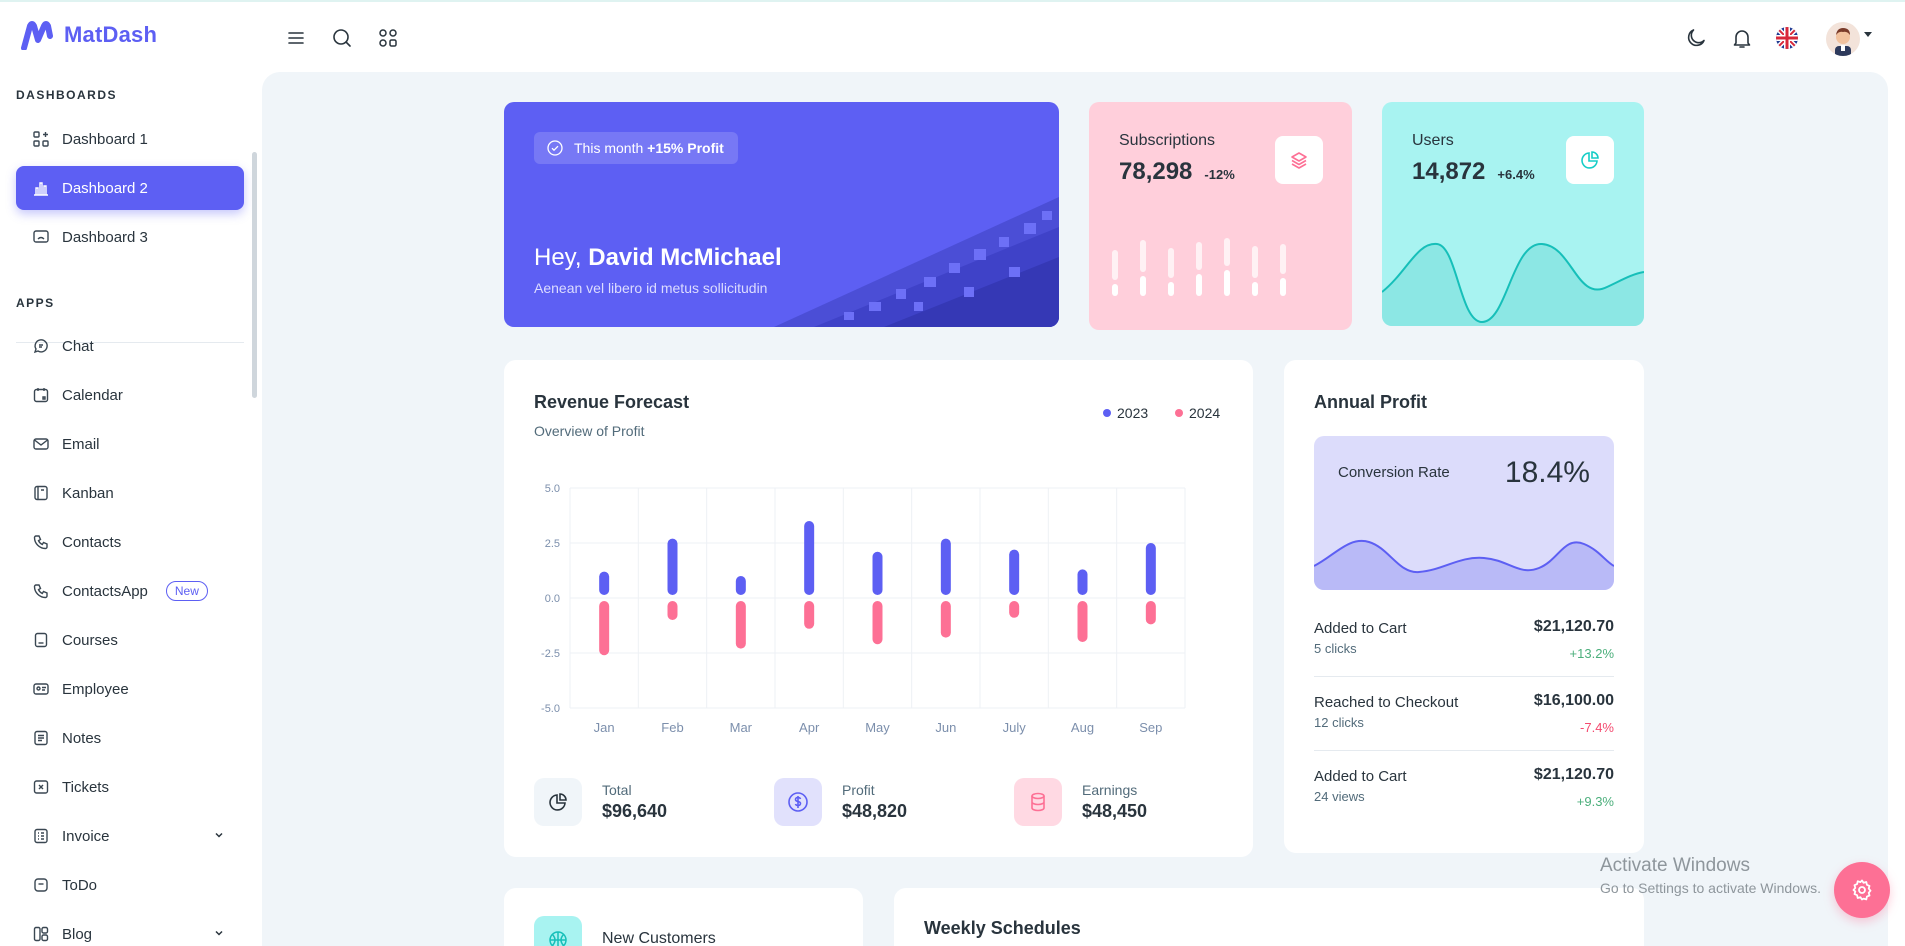 This screenshot has width=1905, height=946. I want to click on sidebar-item-courses: Courses, so click(130, 640).